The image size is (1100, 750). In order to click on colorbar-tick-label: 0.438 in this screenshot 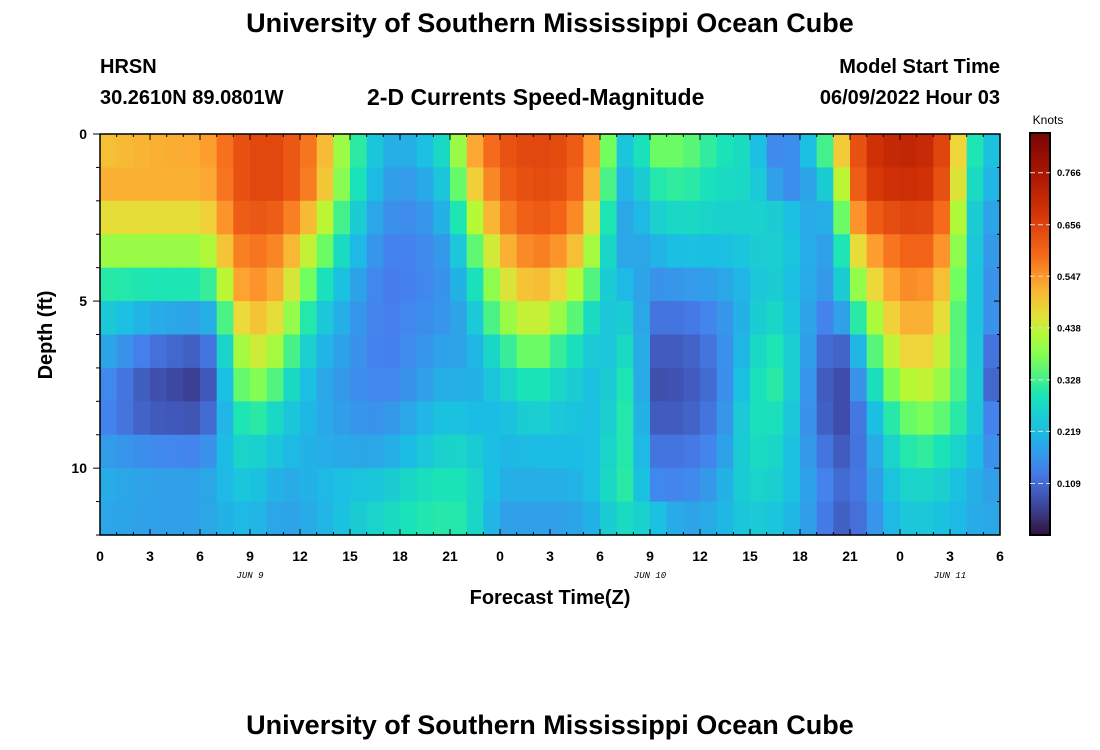, I will do `click(1069, 328)`.